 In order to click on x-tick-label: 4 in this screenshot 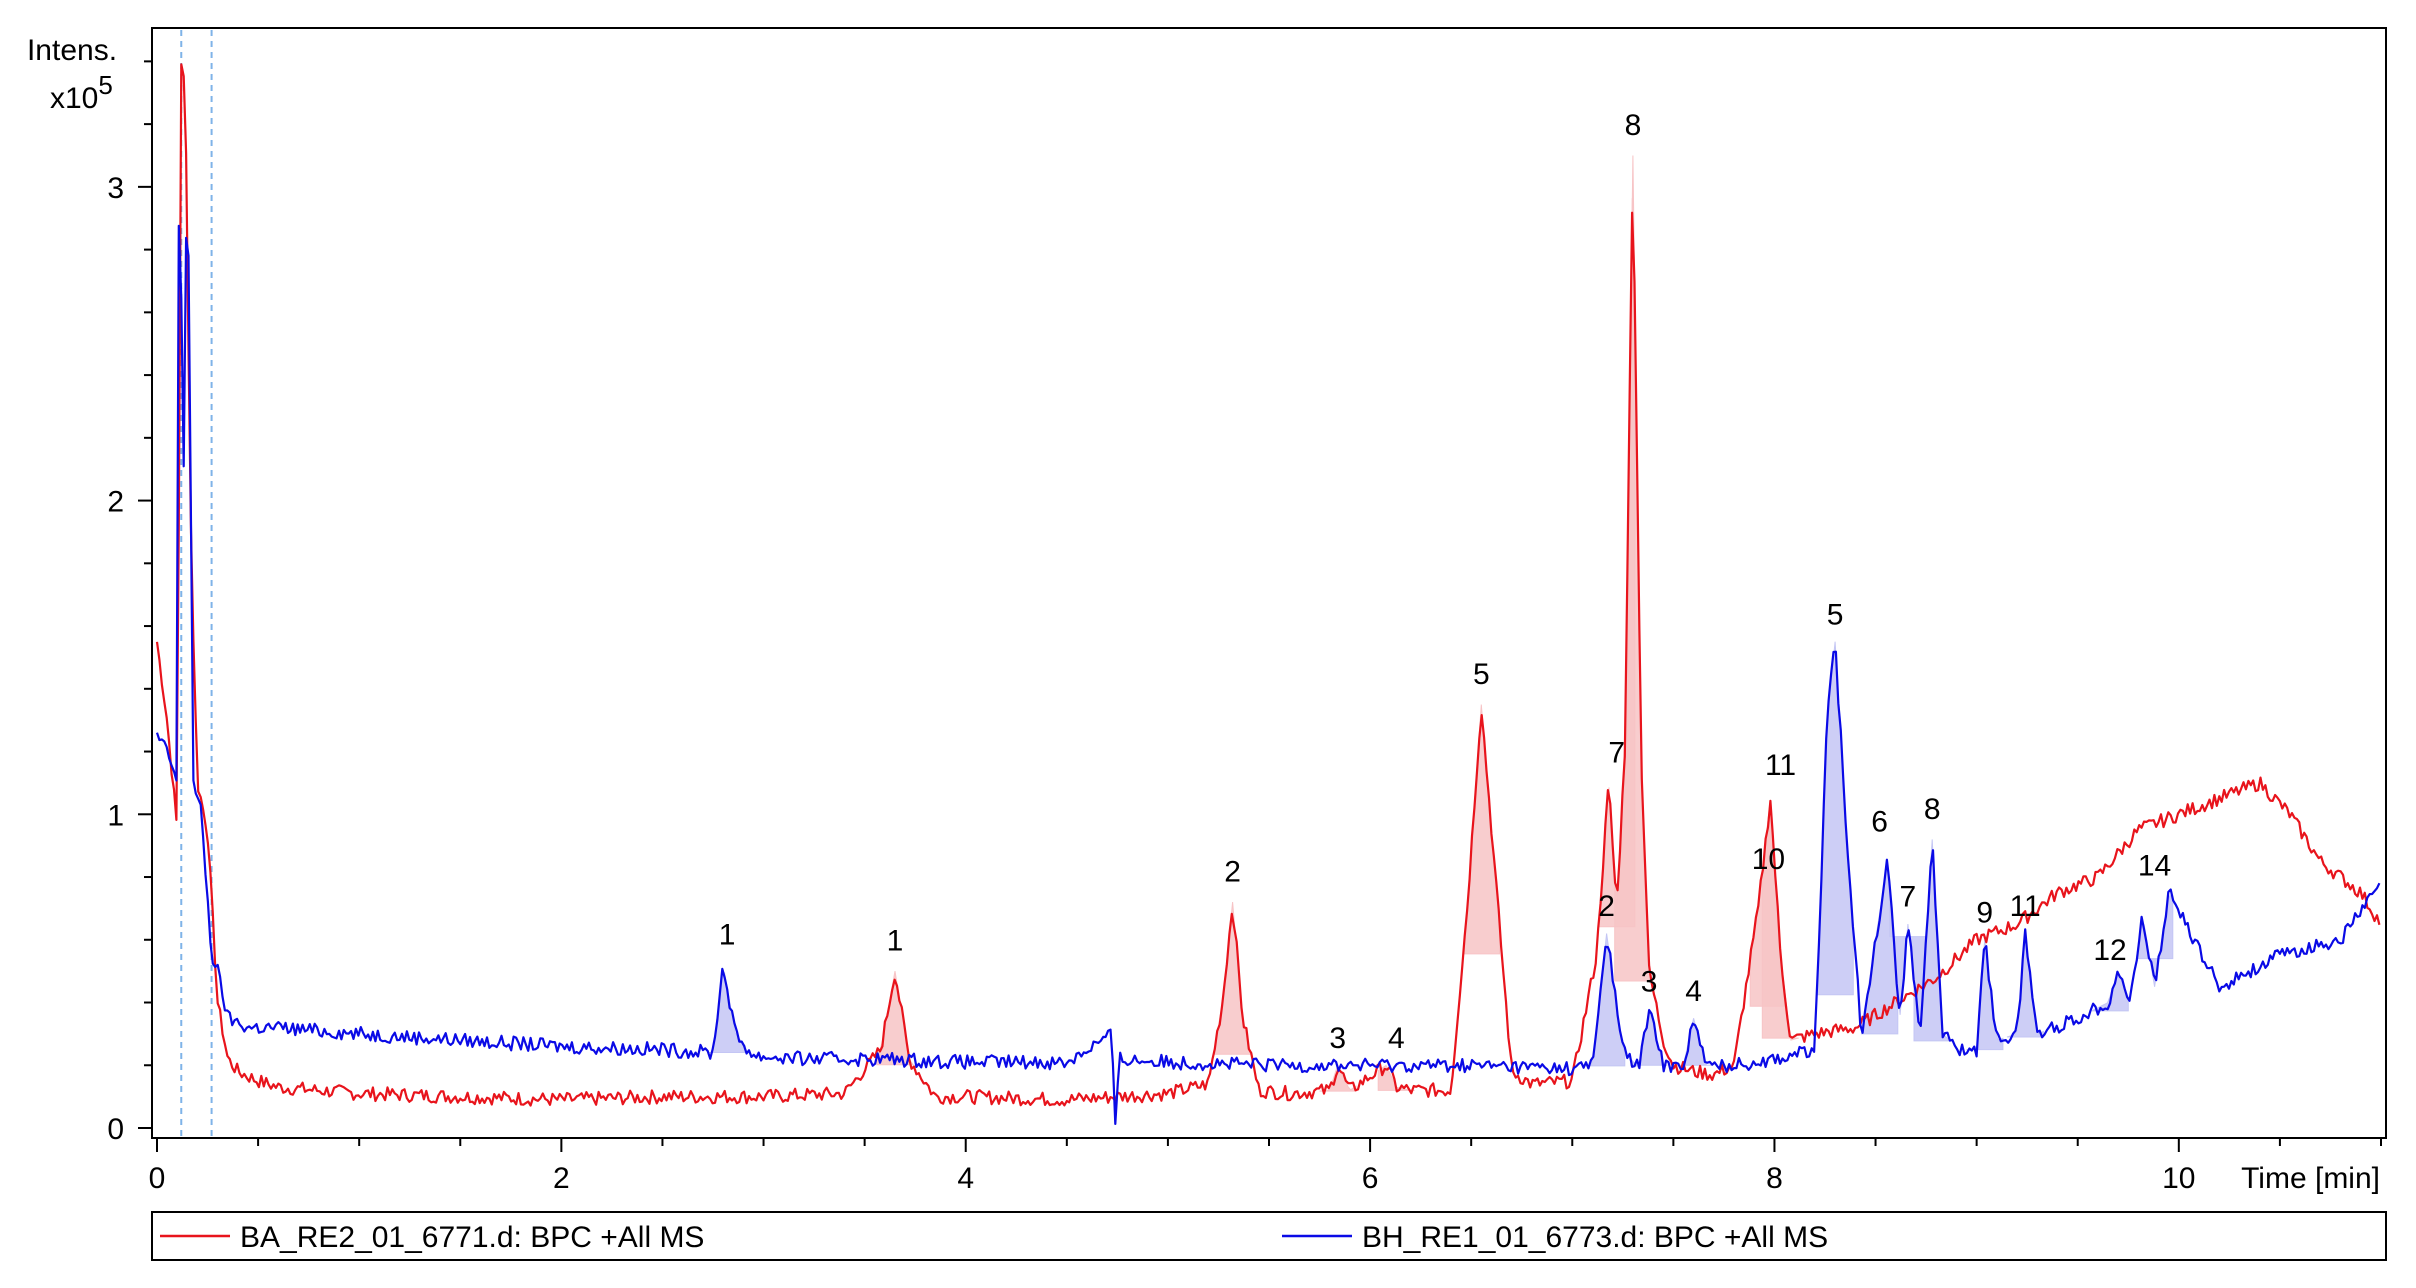, I will do `click(965, 1178)`.